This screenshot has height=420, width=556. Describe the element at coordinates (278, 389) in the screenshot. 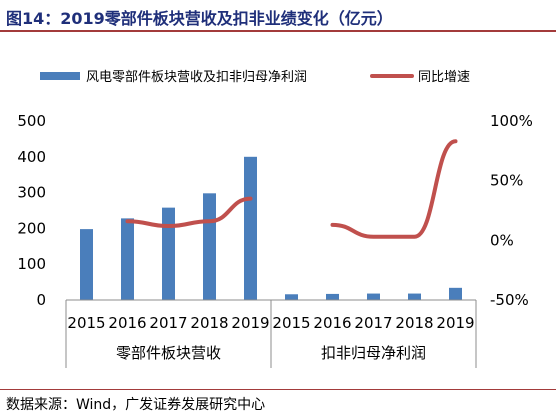

I see `footer-divider` at that location.